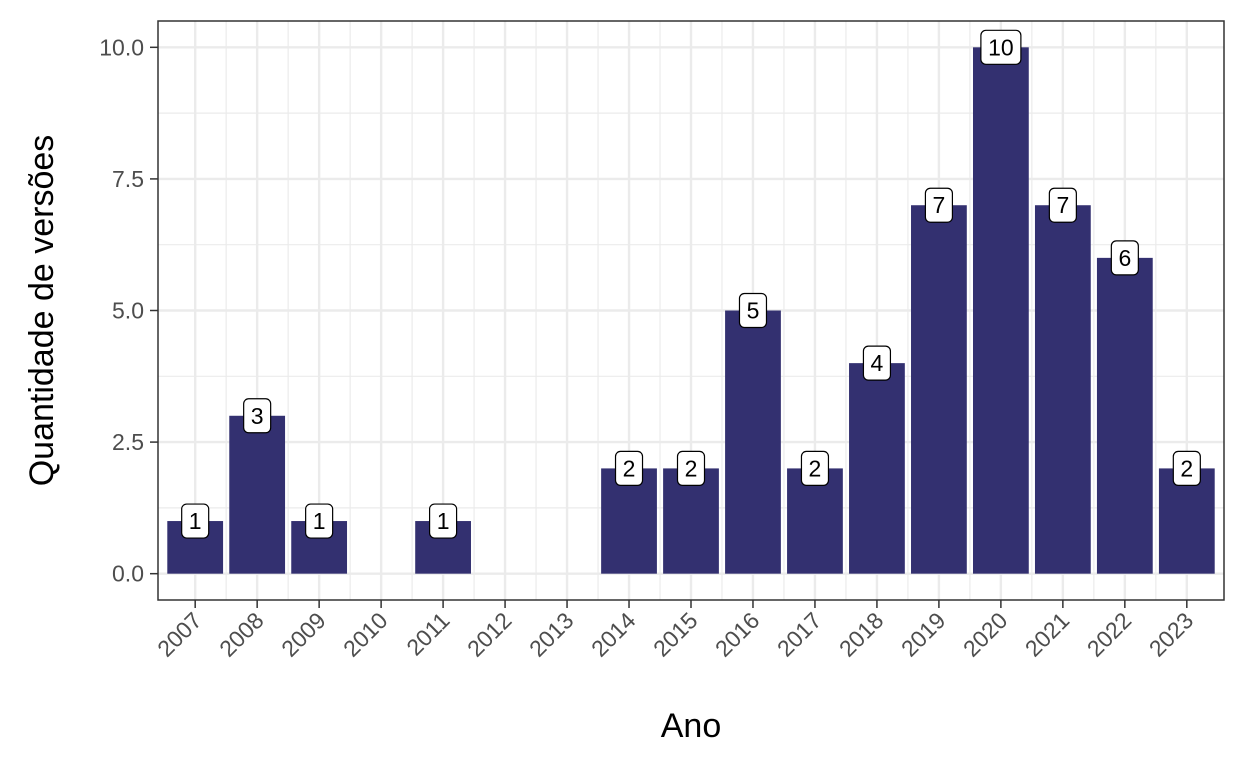 This screenshot has width=1248, height=768. I want to click on x-axis-title: Ano, so click(691, 726).